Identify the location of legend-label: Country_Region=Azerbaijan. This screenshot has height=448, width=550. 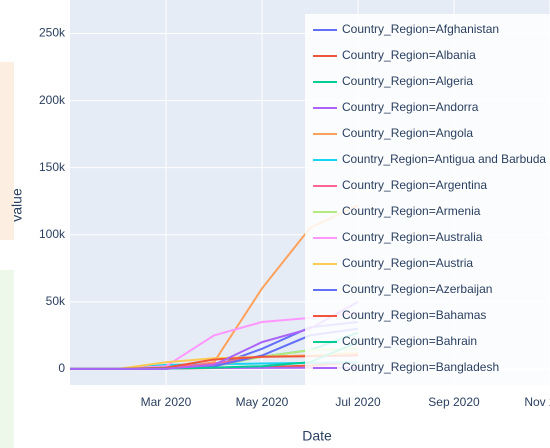
(417, 289).